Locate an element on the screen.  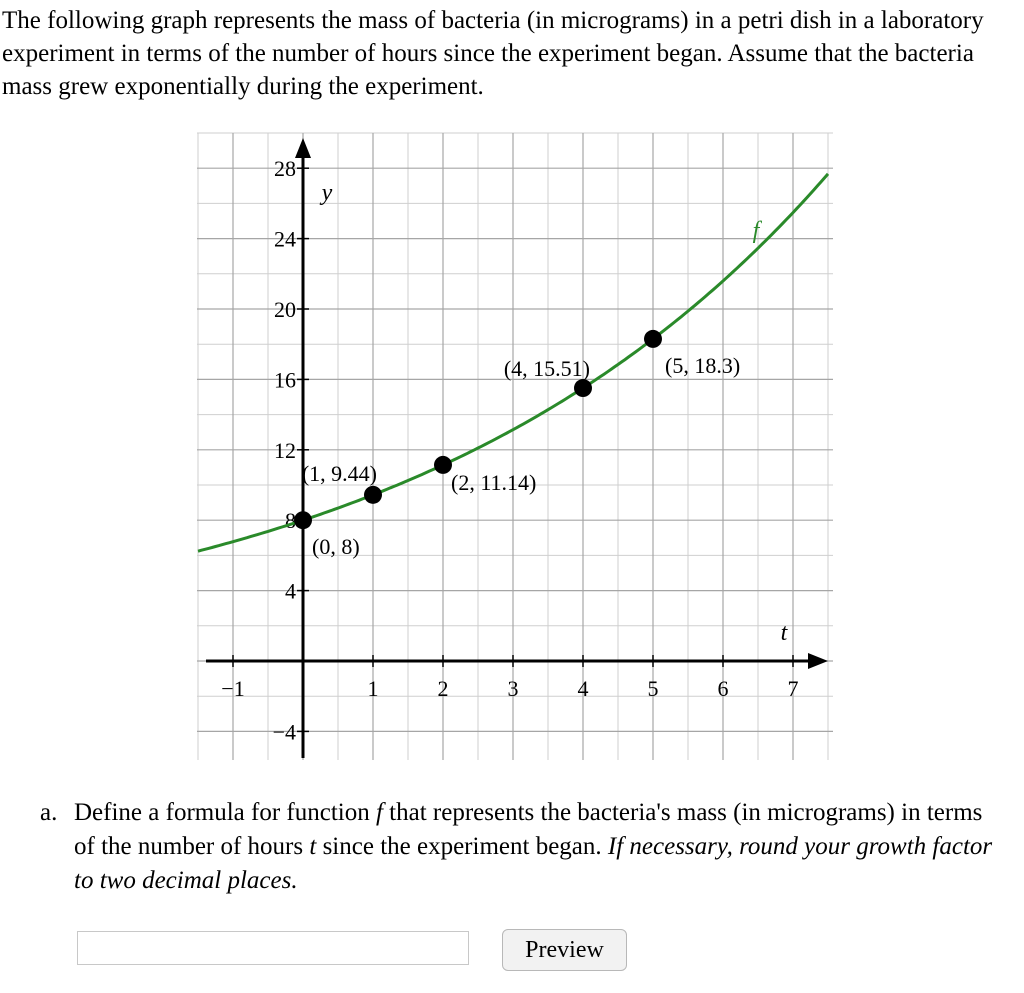
curve-label: f is located at coordinates (758, 231).